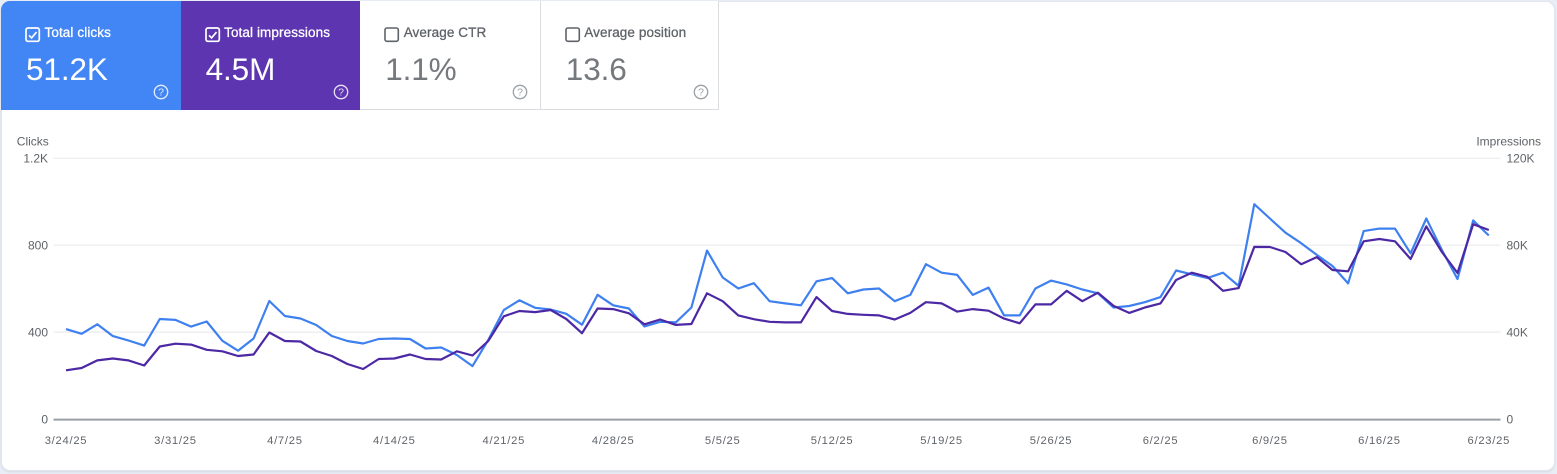  I want to click on svg-text: 3/31/25, so click(175, 441).